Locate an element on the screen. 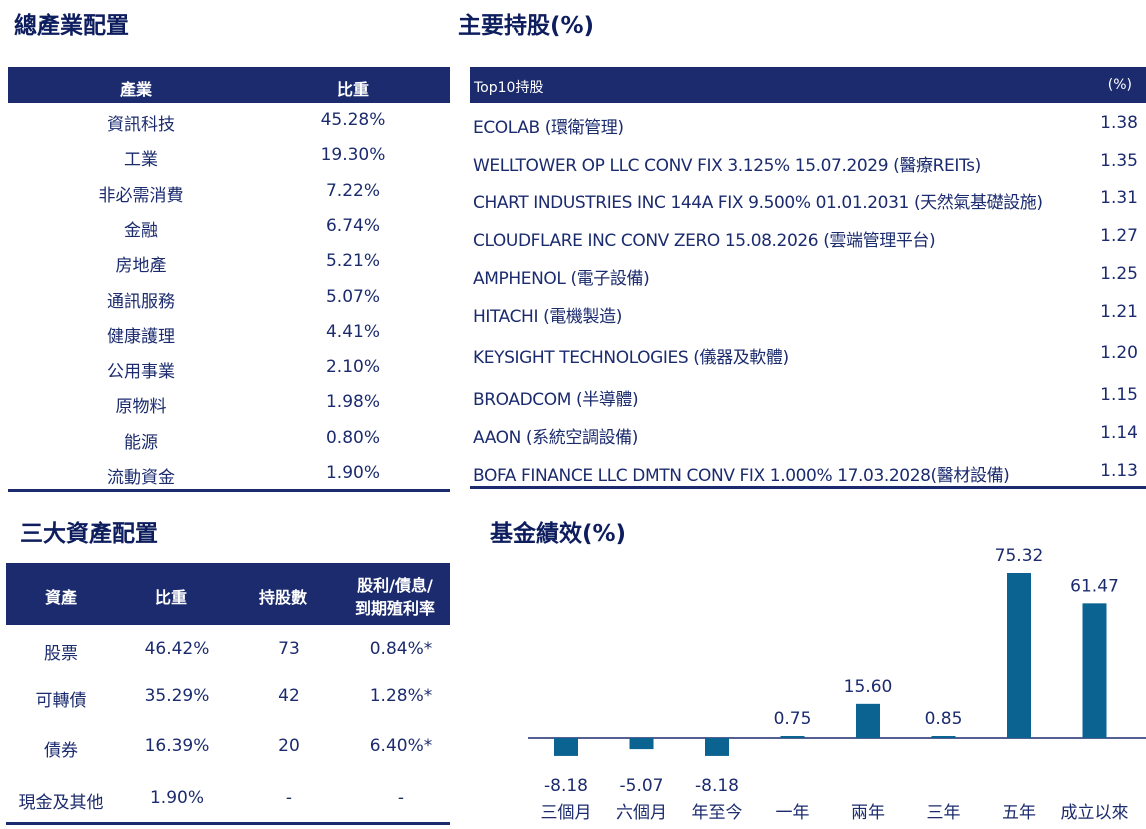  holding-pct: 1.35 is located at coordinates (1119, 161).